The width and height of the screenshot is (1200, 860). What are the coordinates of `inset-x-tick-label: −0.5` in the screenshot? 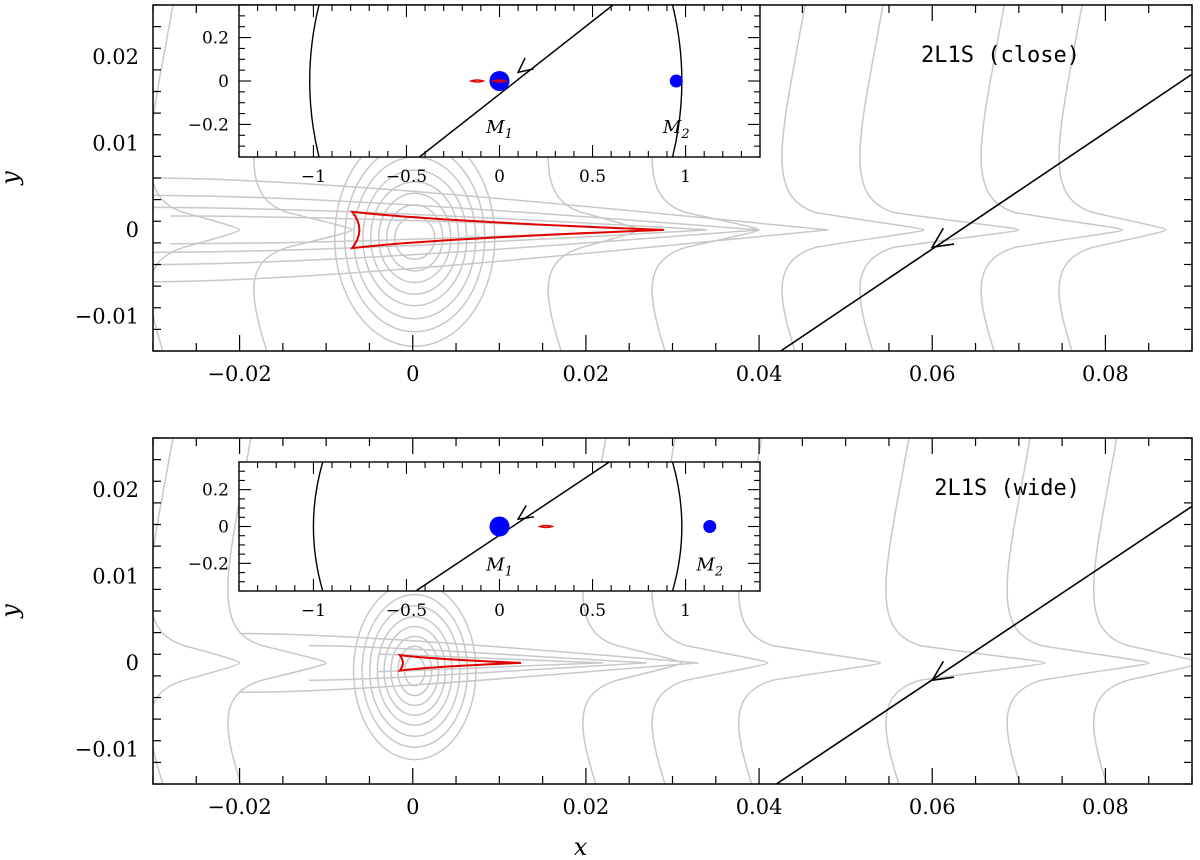 It's located at (406, 177).